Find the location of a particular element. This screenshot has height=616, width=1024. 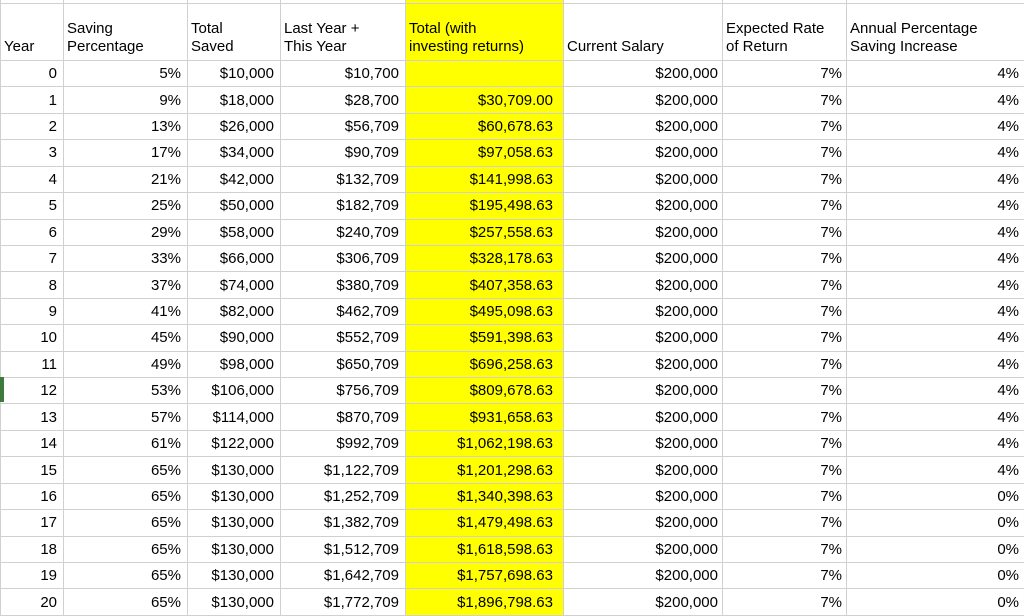

cell-total_saved-row-19: $130,000 is located at coordinates (234, 576).